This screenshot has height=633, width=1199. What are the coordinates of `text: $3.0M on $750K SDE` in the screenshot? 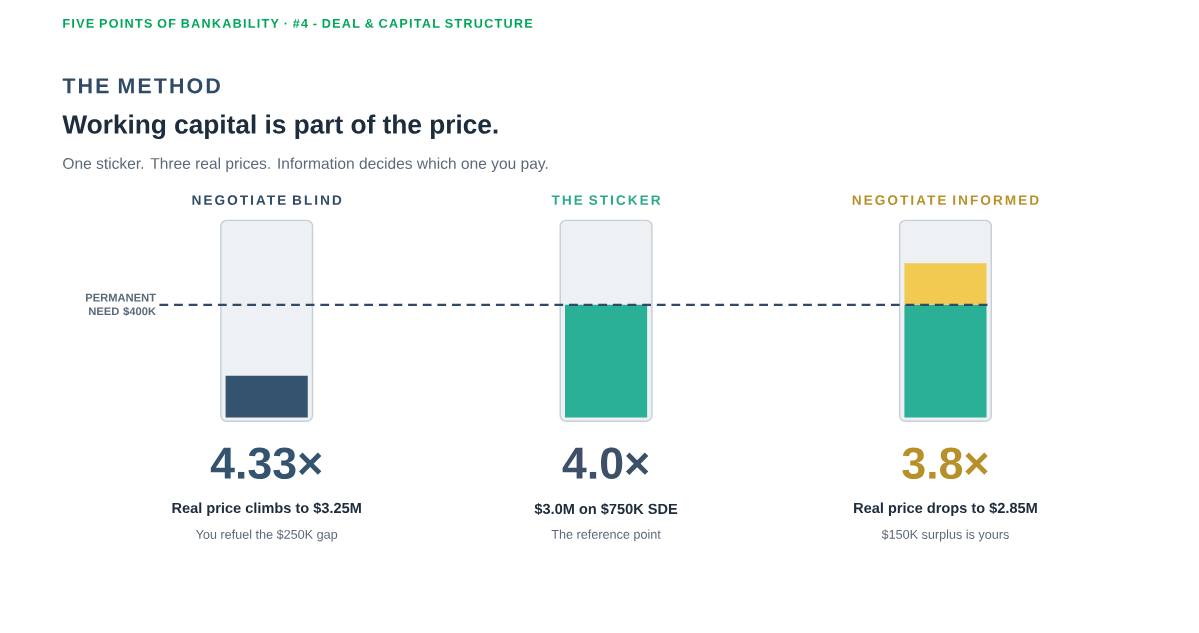 It's located at (606, 509).